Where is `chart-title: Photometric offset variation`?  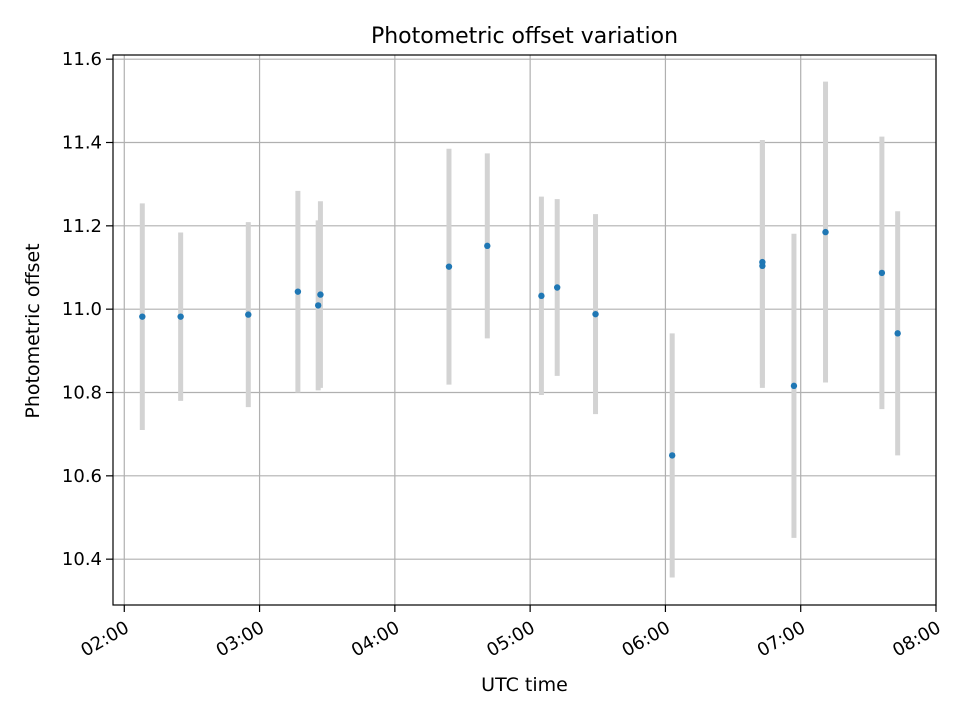 chart-title: Photometric offset variation is located at coordinates (524, 36).